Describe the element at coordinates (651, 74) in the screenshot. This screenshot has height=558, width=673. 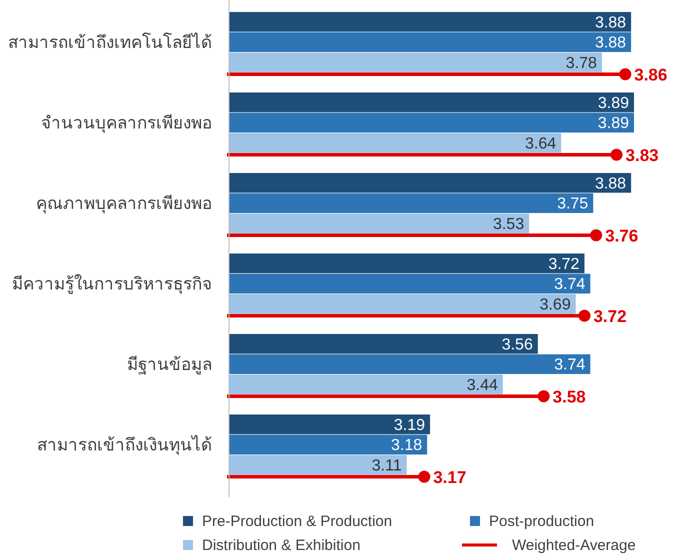
I see `data-label: 3.86` at that location.